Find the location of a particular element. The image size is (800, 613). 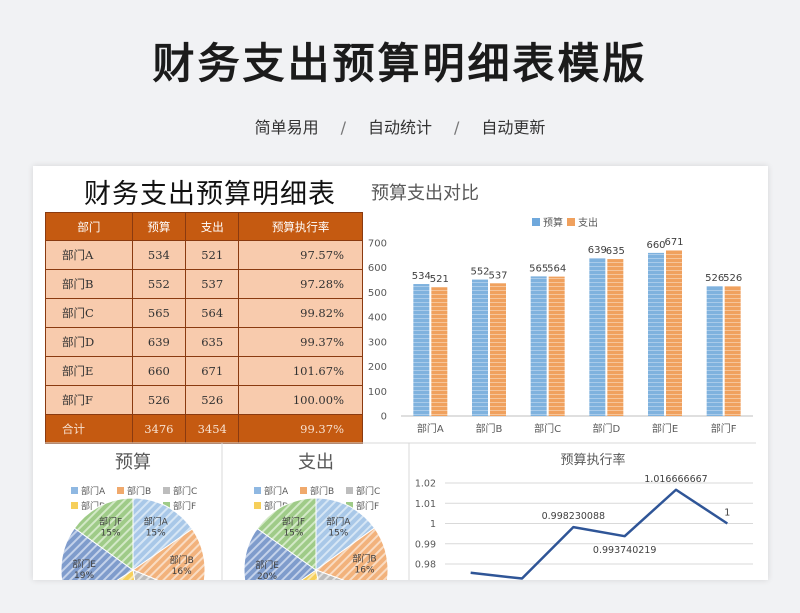

table-total-row: 合计 3476 3454 99.37% is located at coordinates (204, 429).